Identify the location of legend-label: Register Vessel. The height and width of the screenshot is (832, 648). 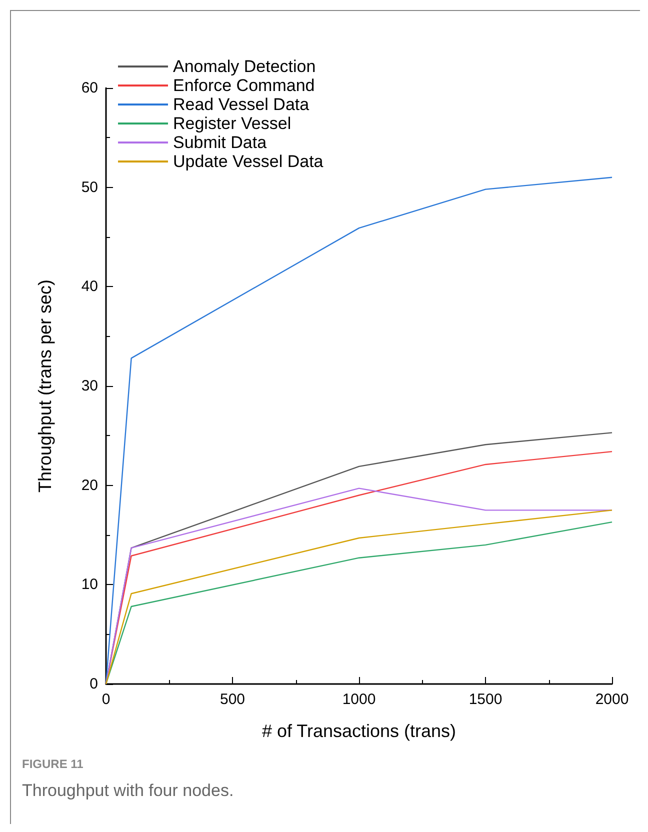
(232, 123).